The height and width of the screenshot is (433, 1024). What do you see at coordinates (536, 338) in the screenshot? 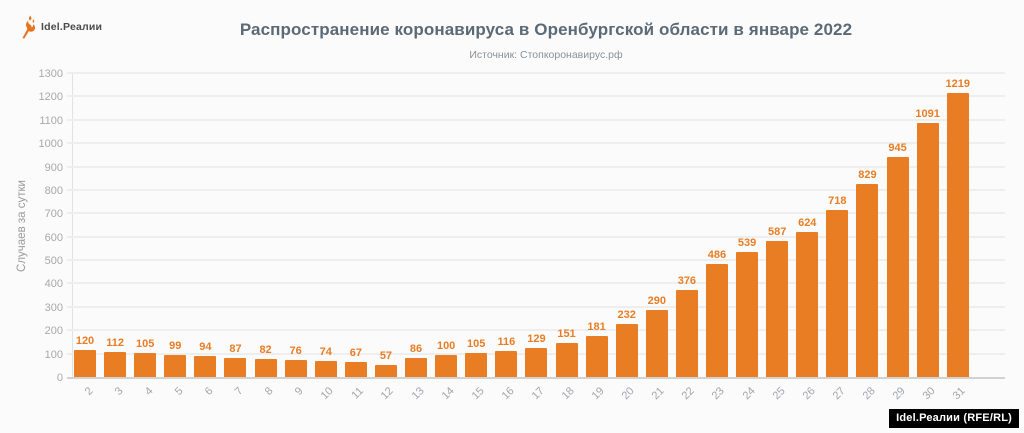
I see `bar-value-label: 129` at bounding box center [536, 338].